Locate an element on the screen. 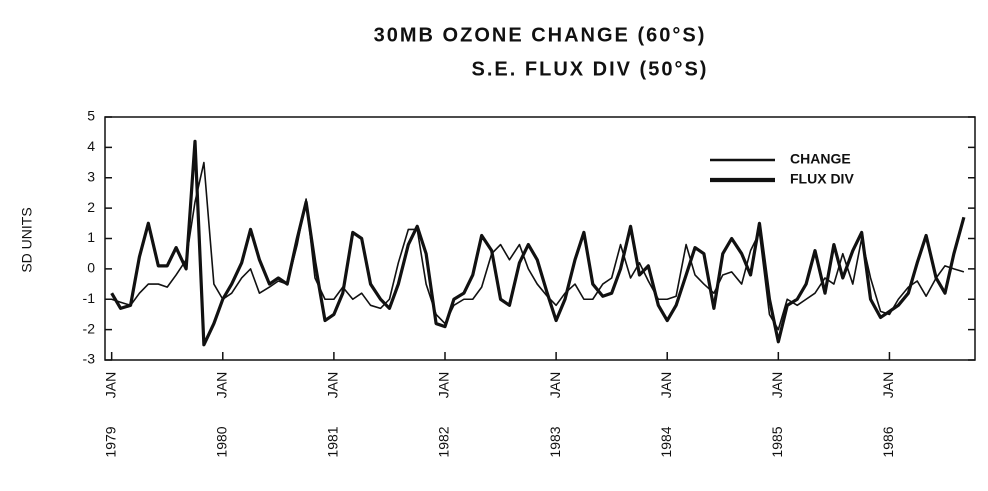 The height and width of the screenshot is (491, 988). chart-title: 30MB OZONE CHANGE (60°S) is located at coordinates (540, 35).